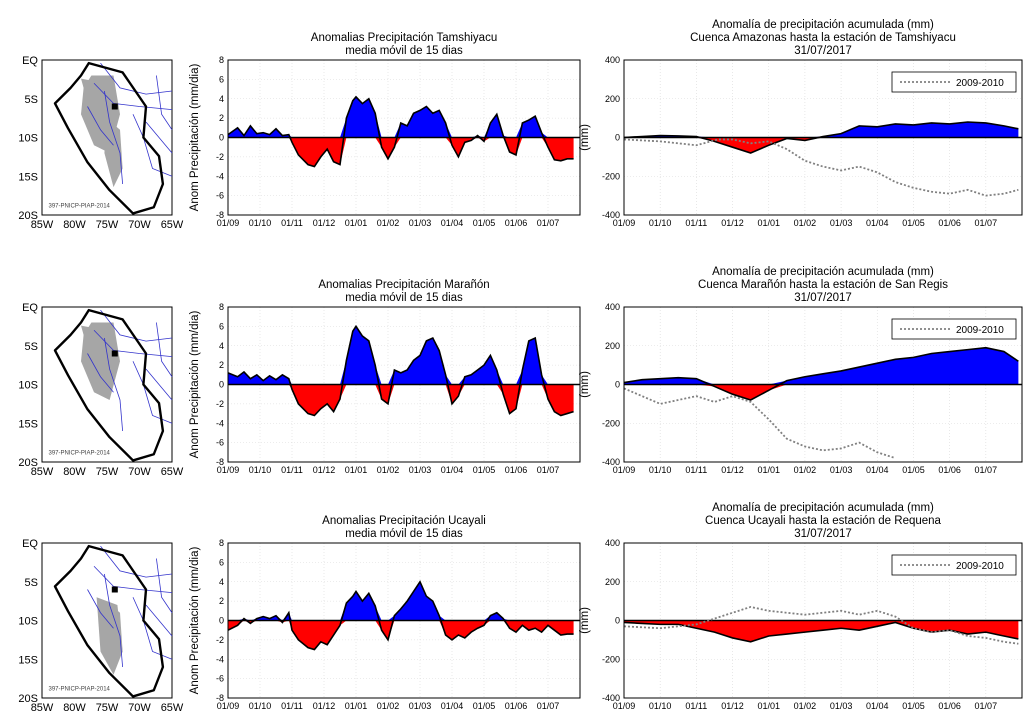  I want to click on chart-title-line: media móvil de 15 dias, so click(404, 51).